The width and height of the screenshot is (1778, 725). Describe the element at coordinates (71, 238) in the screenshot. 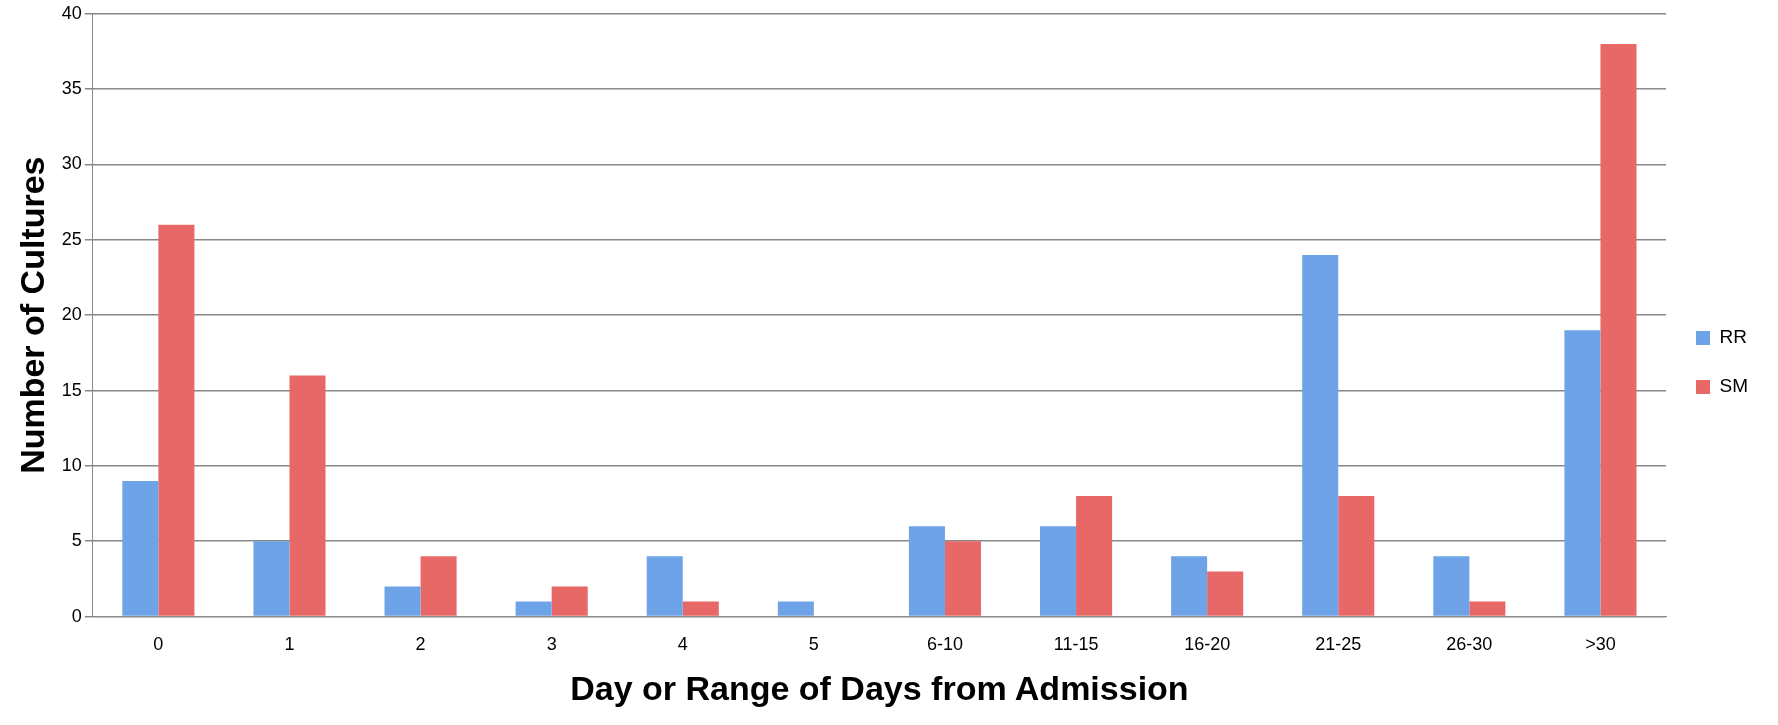

I see `y-tick-label: 25` at that location.